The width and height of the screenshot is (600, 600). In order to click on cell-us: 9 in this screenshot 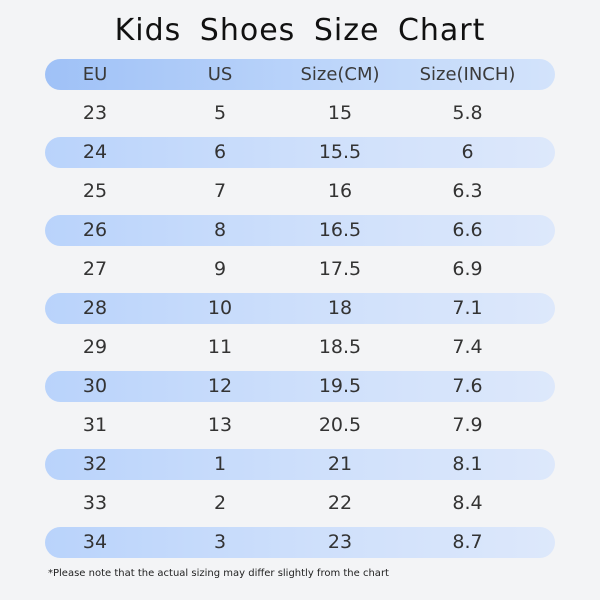, I will do `click(220, 269)`.